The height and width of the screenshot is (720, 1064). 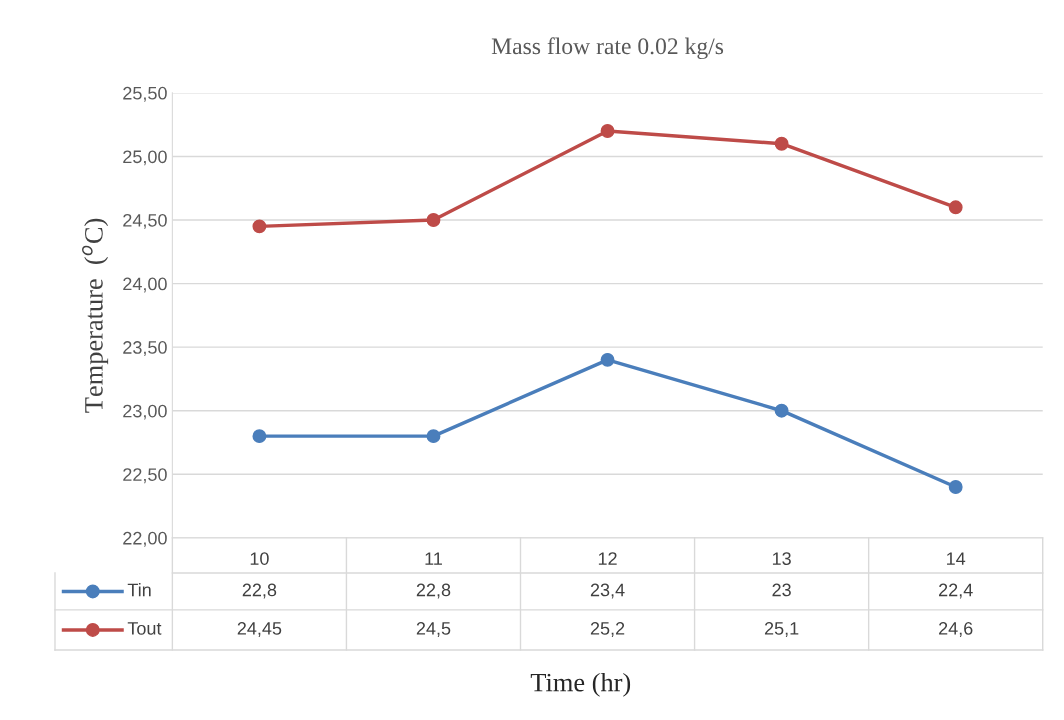 I want to click on x-tick-label: 12, so click(x=607, y=558).